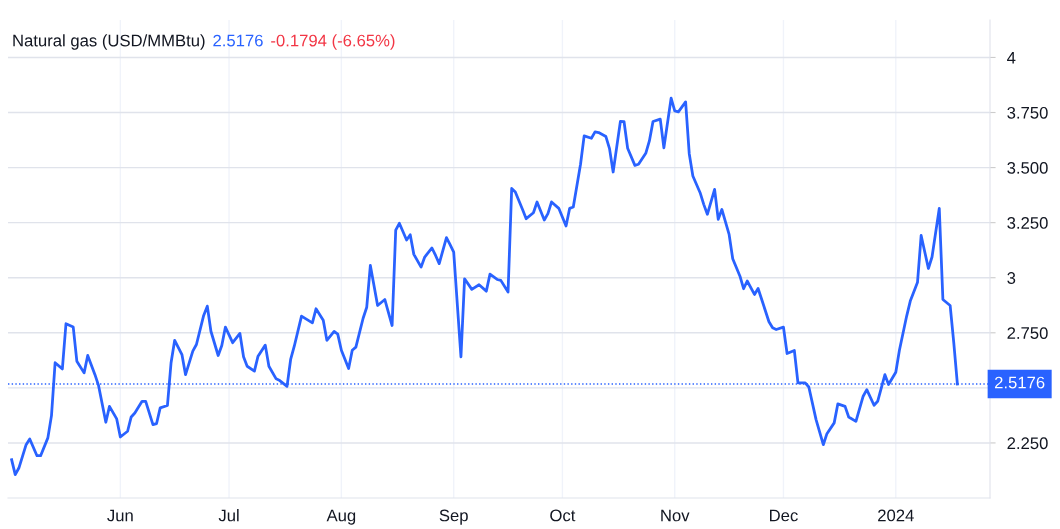 The height and width of the screenshot is (529, 1060). I want to click on y-tick-label: 3.750, so click(1027, 112).